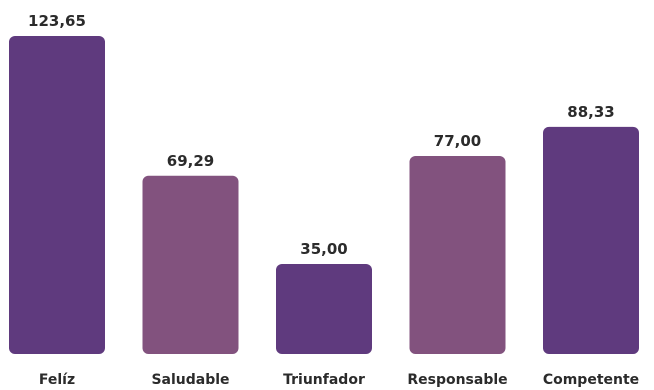  What do you see at coordinates (190, 380) in the screenshot?
I see `category-label: Saludable` at bounding box center [190, 380].